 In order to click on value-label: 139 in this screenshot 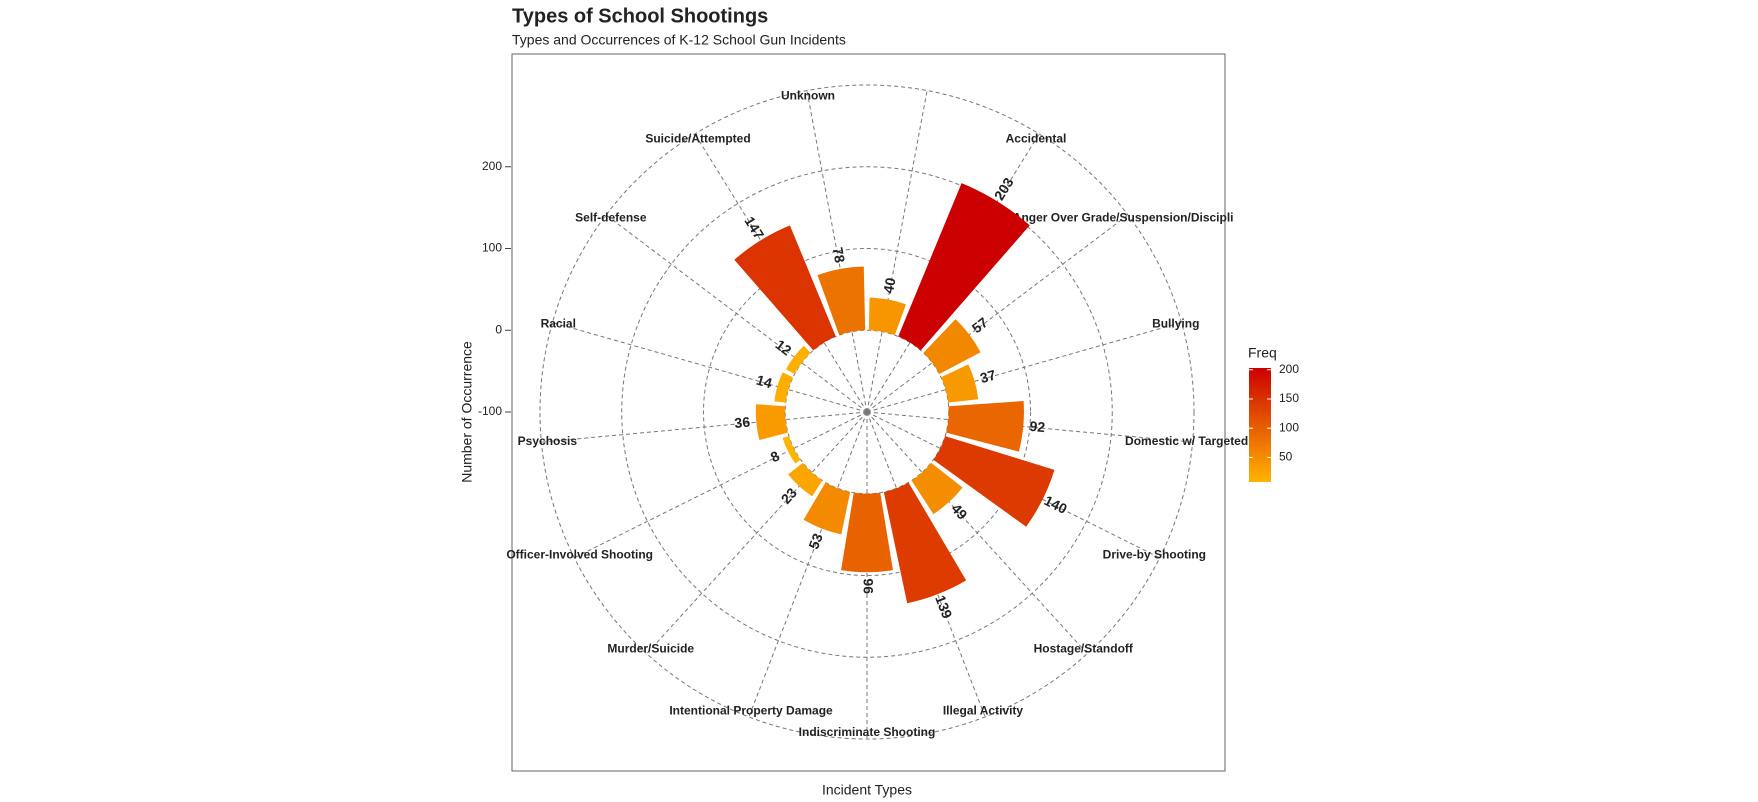, I will do `click(943, 607)`.